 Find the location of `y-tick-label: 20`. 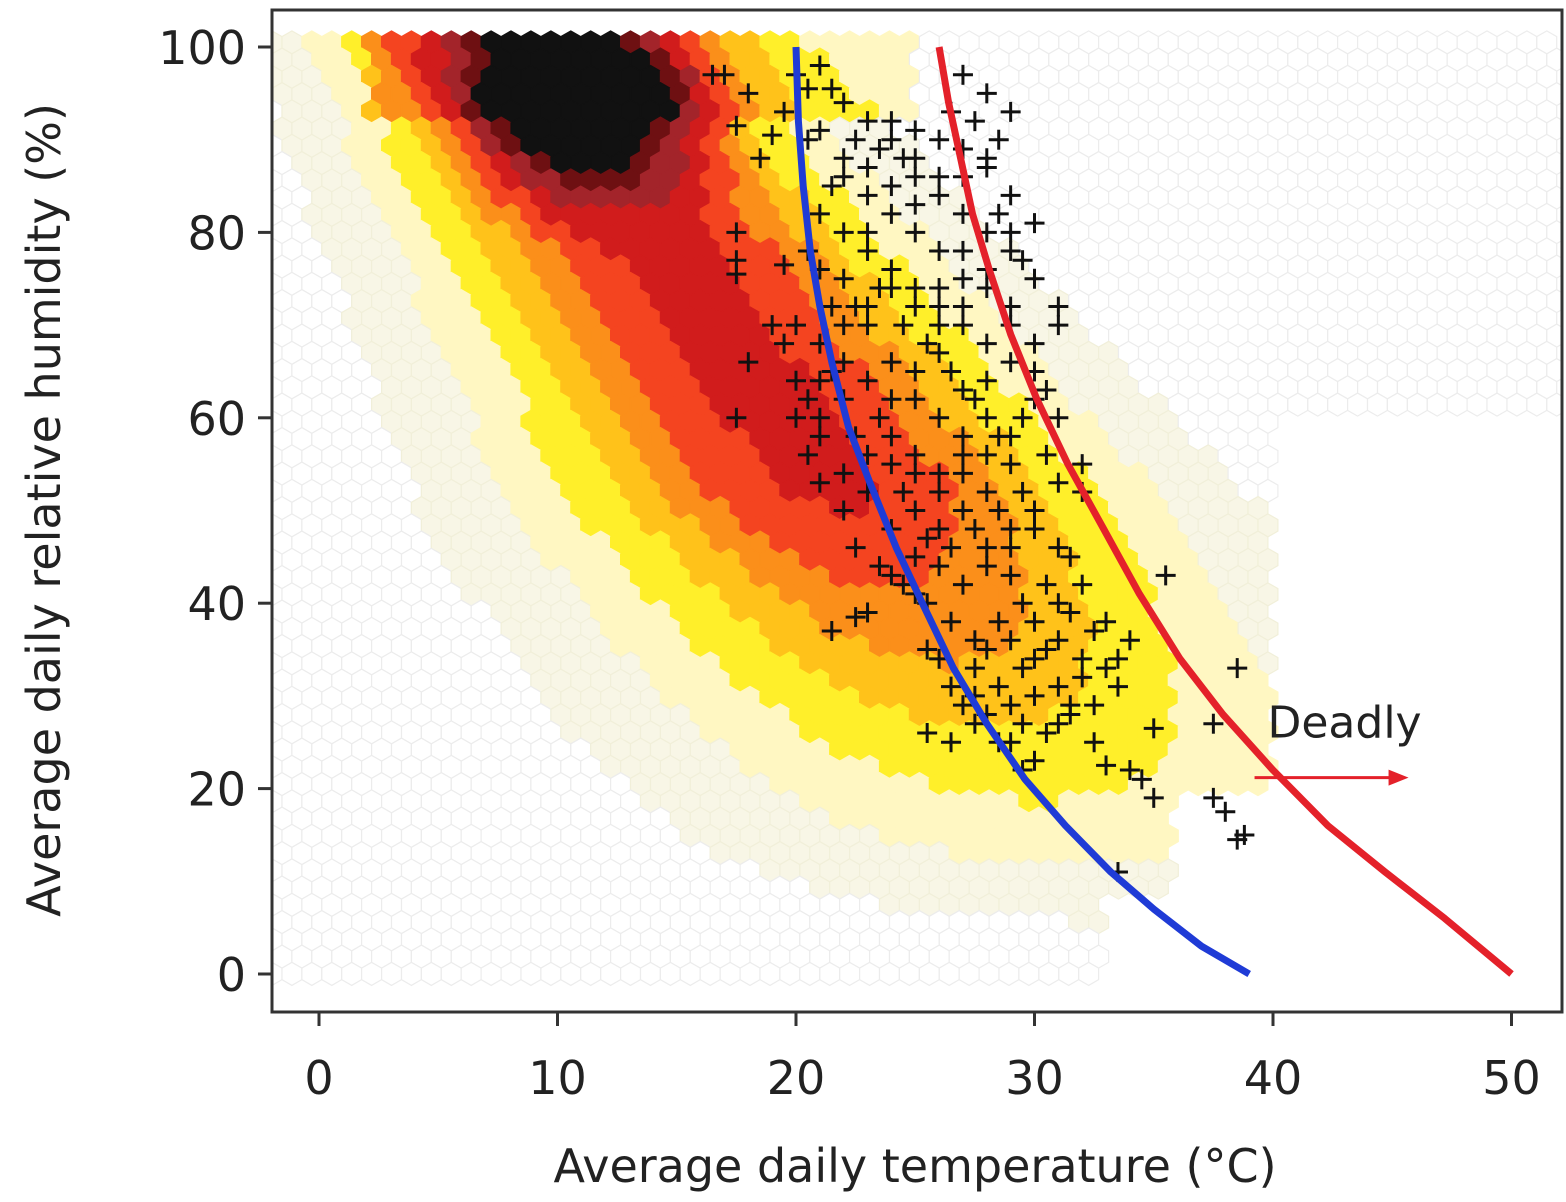

y-tick-label: 20 is located at coordinates (216, 790).